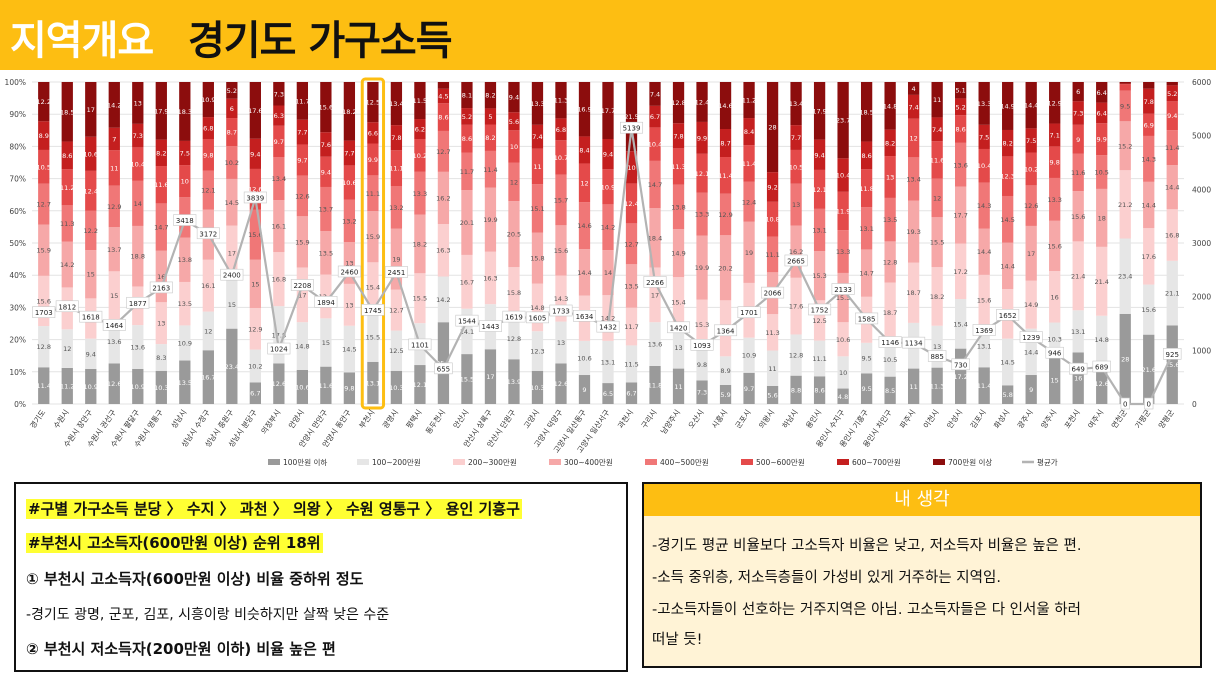 The width and height of the screenshot is (1216, 684). Describe the element at coordinates (655, 185) in the screenshot. I see `segment-value-label: 14.7` at that location.